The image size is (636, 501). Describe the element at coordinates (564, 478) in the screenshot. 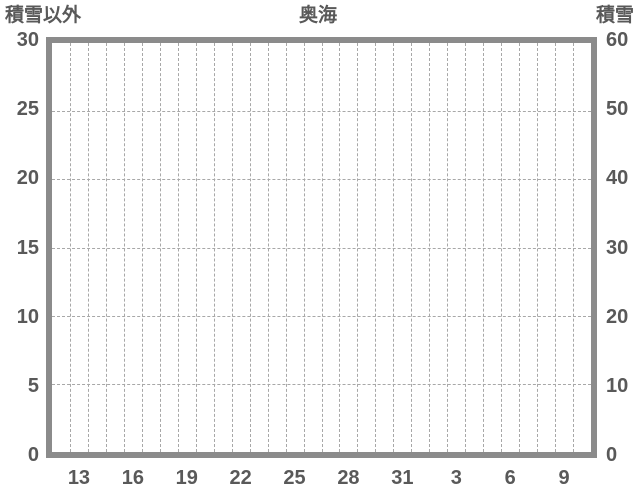

I see `x-tick-label: 9` at that location.